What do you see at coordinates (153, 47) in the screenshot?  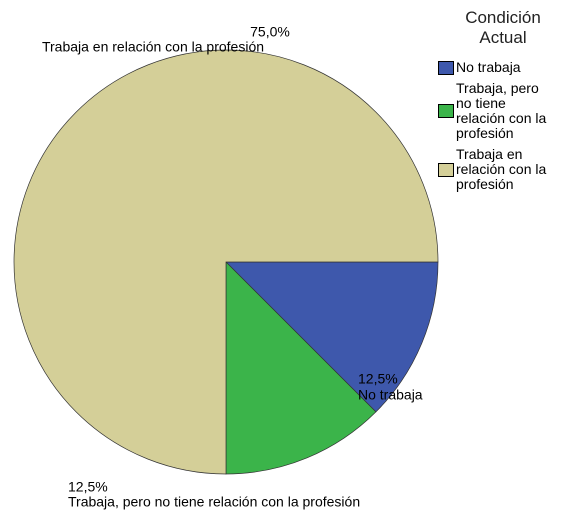 I see `slice-category-label: Trabaja en relación con la profesión` at bounding box center [153, 47].